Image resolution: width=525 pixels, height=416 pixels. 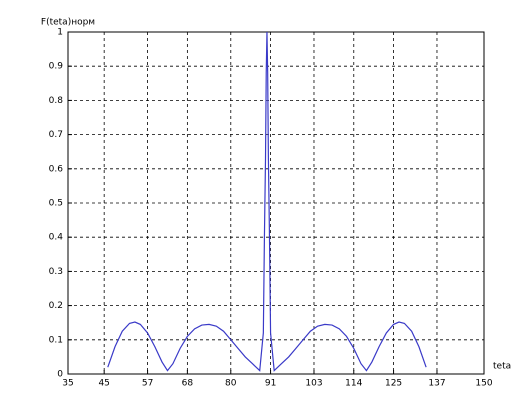 I want to click on x-tick-label: 68, so click(x=188, y=384).